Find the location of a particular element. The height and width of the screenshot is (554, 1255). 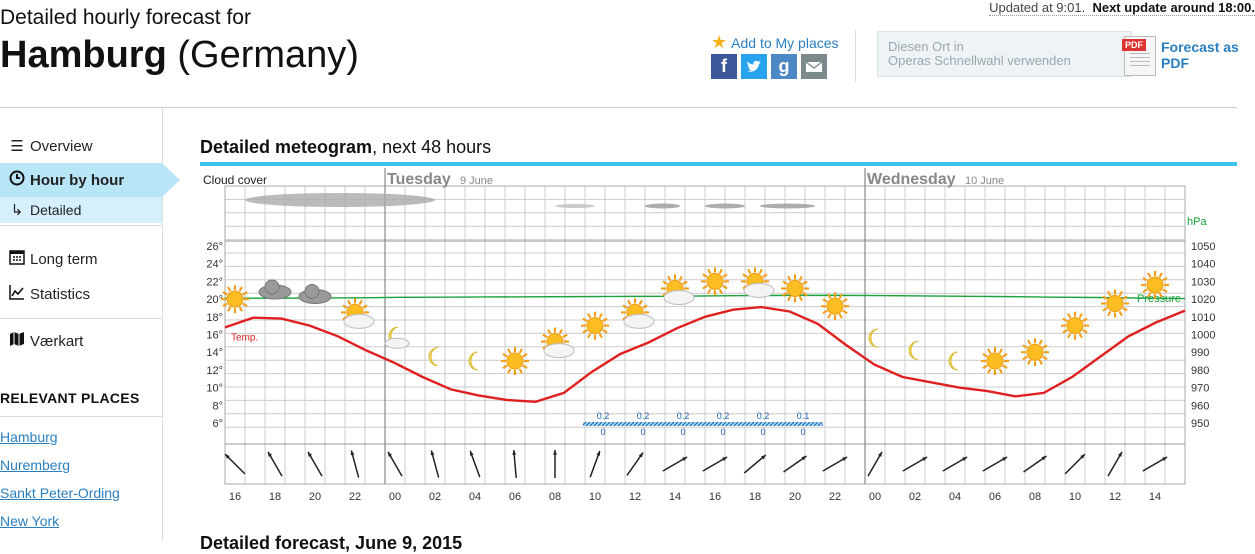

email-icon is located at coordinates (814, 66).